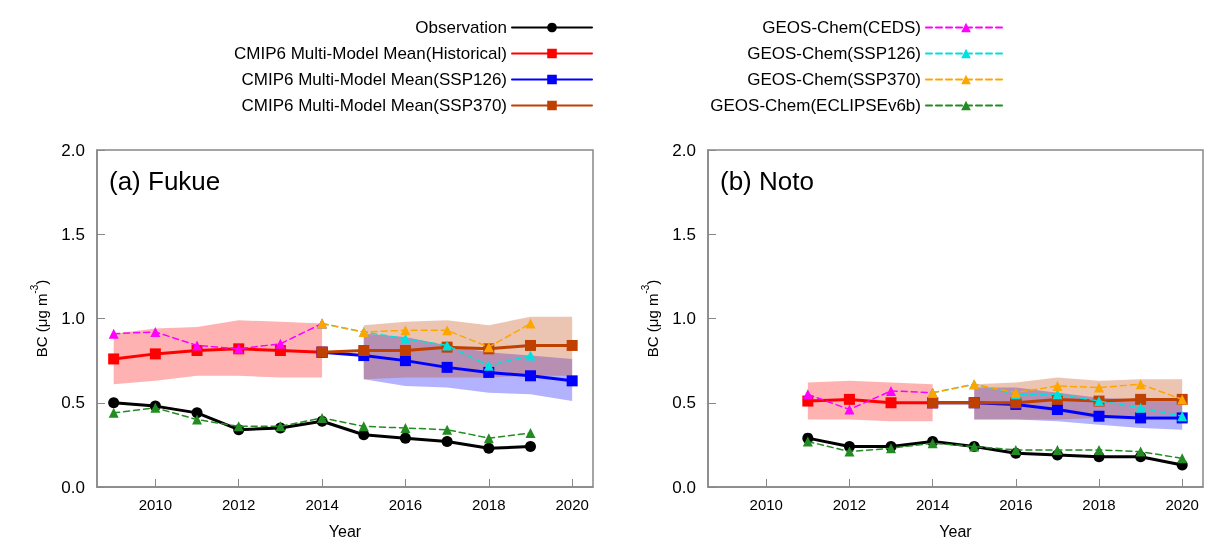  Describe the element at coordinates (374, 105) in the screenshot. I see `legend-label: CMIP6 Multi-Model Mean(SSP370)` at that location.